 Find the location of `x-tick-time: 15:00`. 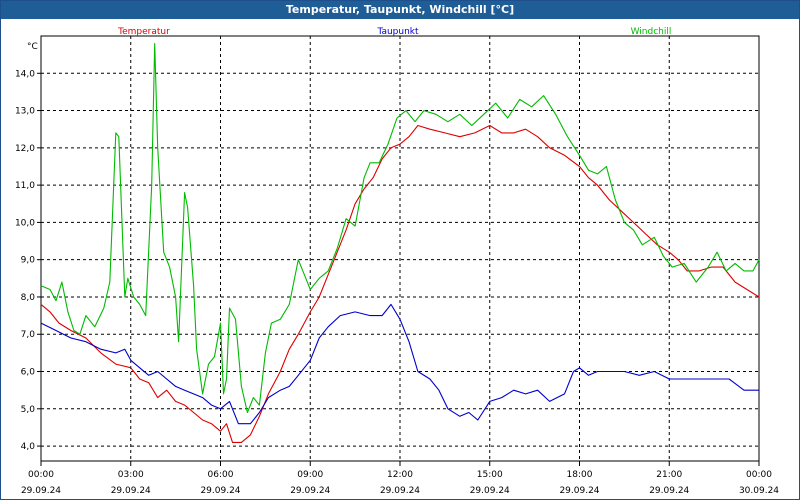

x-tick-time: 15:00 is located at coordinates (490, 475).